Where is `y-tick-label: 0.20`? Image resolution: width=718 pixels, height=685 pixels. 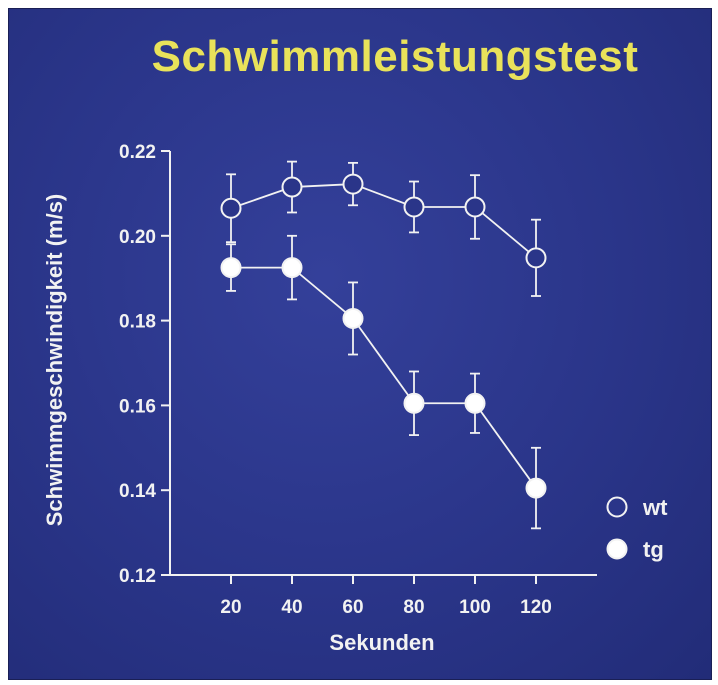 y-tick-label: 0.20 is located at coordinates (137, 237).